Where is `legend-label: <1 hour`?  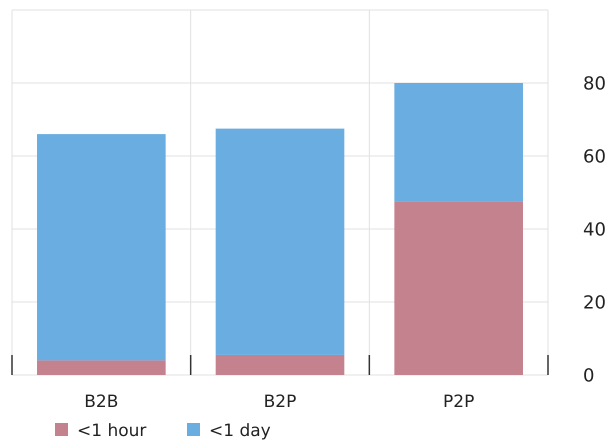
legend-label: <1 hour is located at coordinates (111, 431).